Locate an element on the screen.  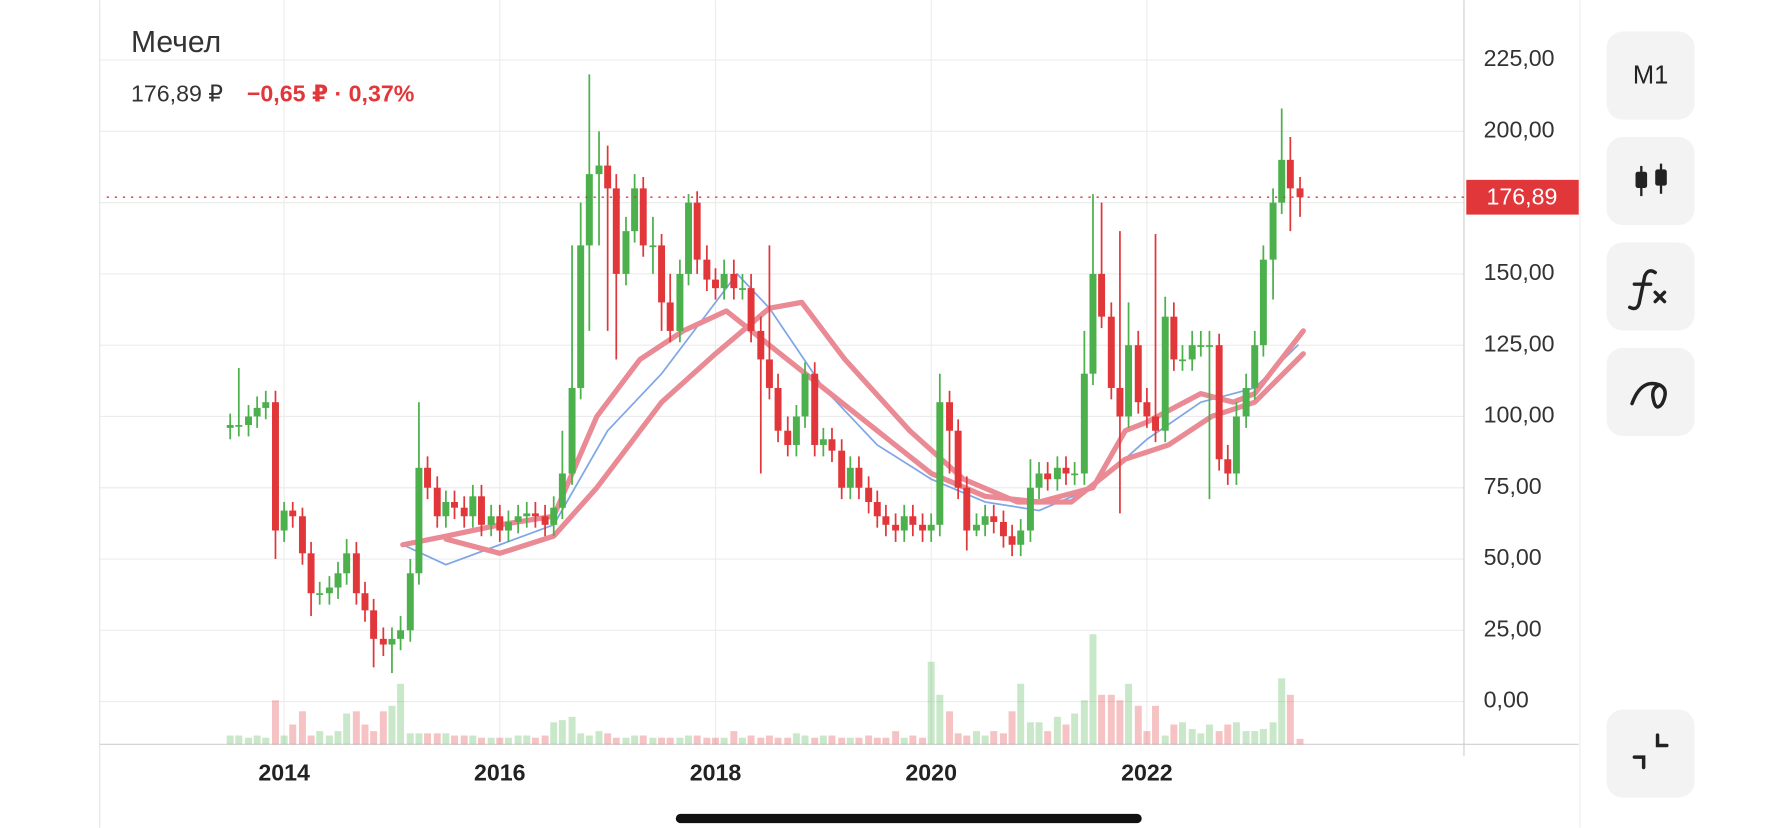
chart-type-button is located at coordinates (1650, 181).